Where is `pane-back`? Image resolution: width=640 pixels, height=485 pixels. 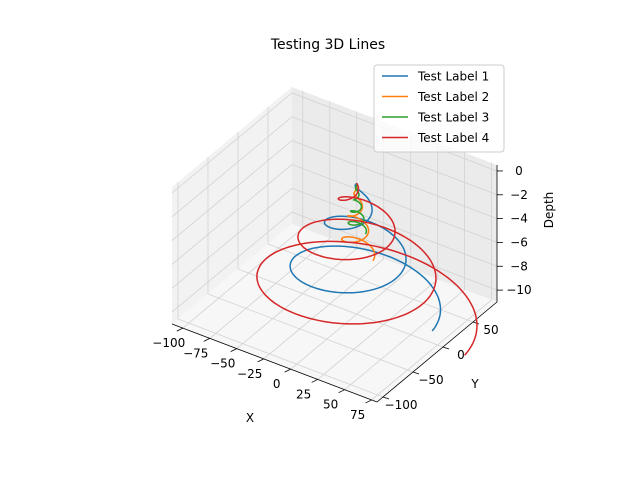 pane-back is located at coordinates (394, 194).